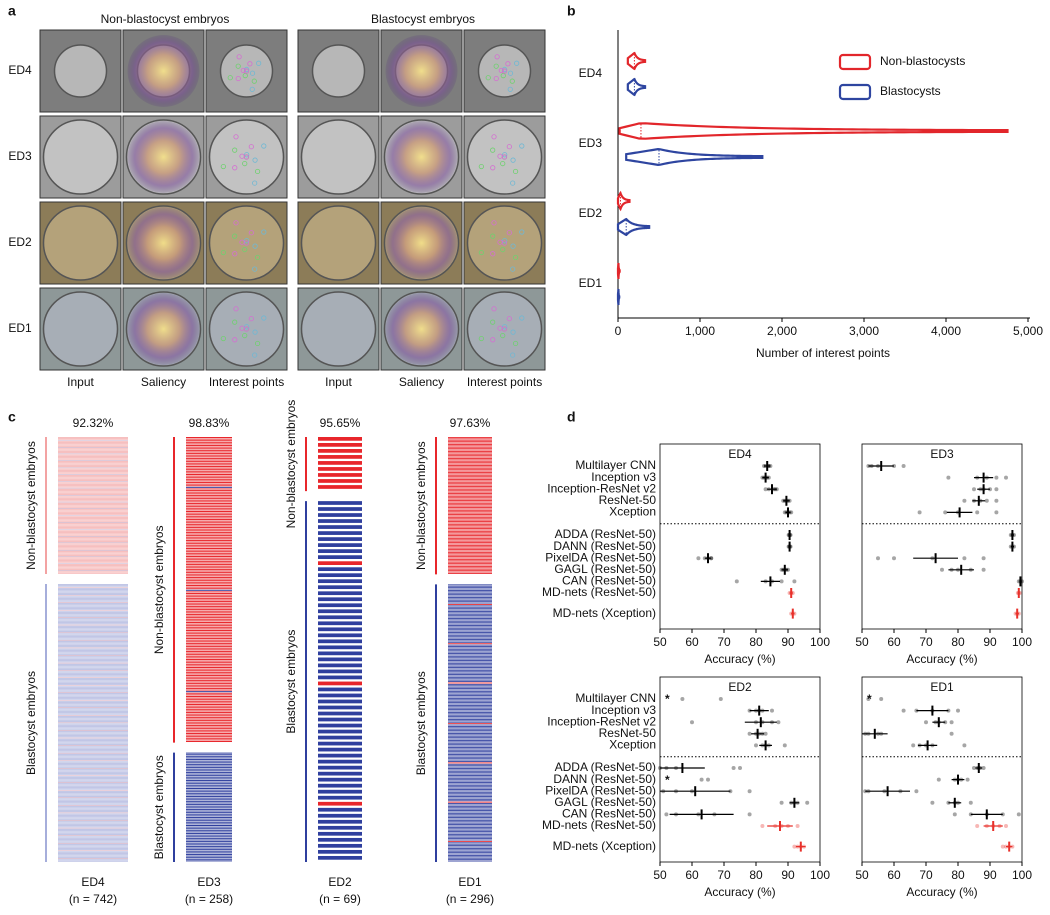 The height and width of the screenshot is (915, 1050). I want to click on embryo, so click(338, 71).